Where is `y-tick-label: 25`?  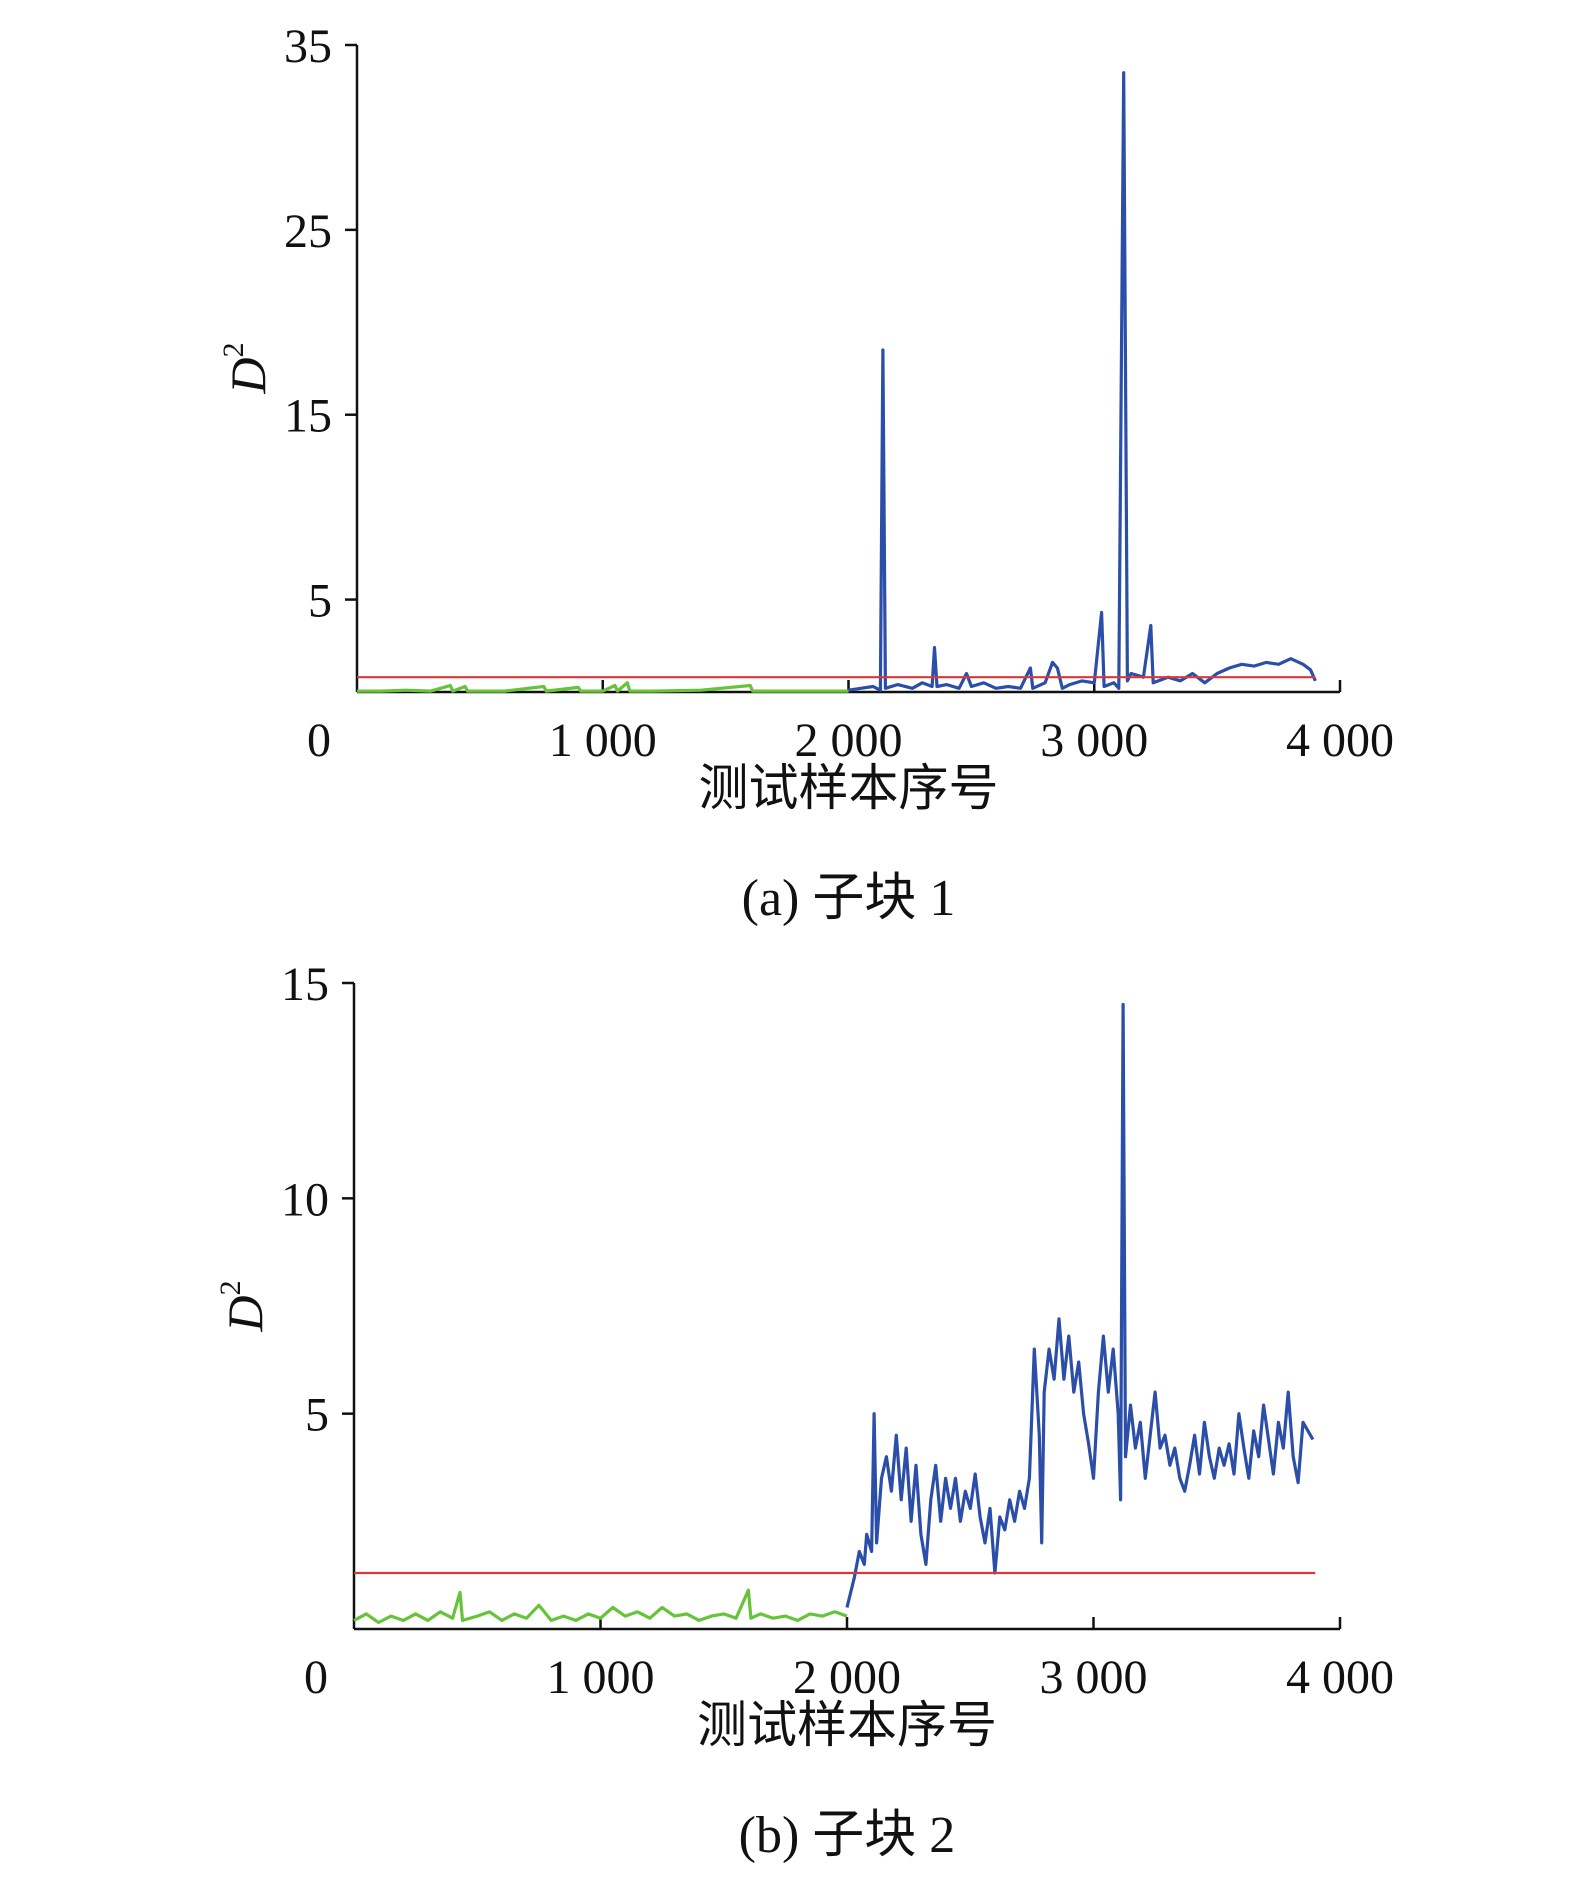 y-tick-label: 25 is located at coordinates (308, 231).